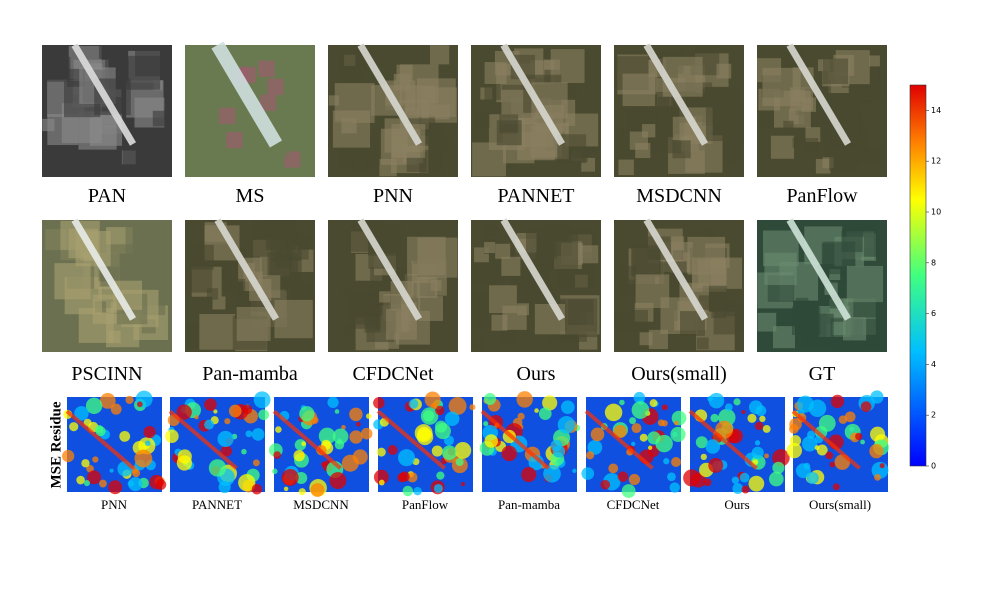 The height and width of the screenshot is (590, 996). What do you see at coordinates (633, 504) in the screenshot?
I see `caption: CFDCNet` at bounding box center [633, 504].